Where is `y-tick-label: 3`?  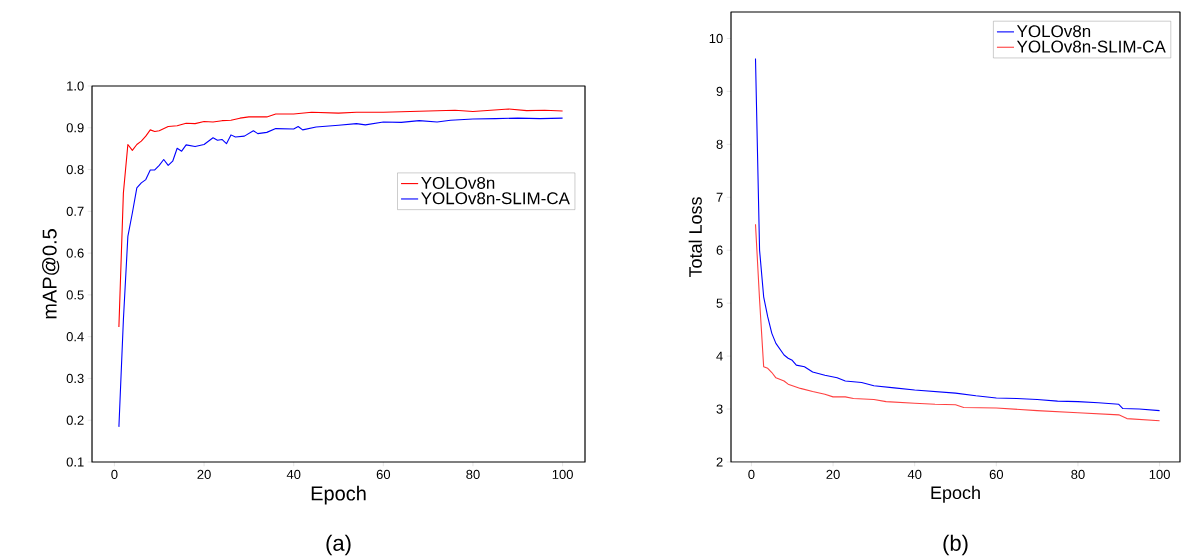
y-tick-label: 3 is located at coordinates (719, 409).